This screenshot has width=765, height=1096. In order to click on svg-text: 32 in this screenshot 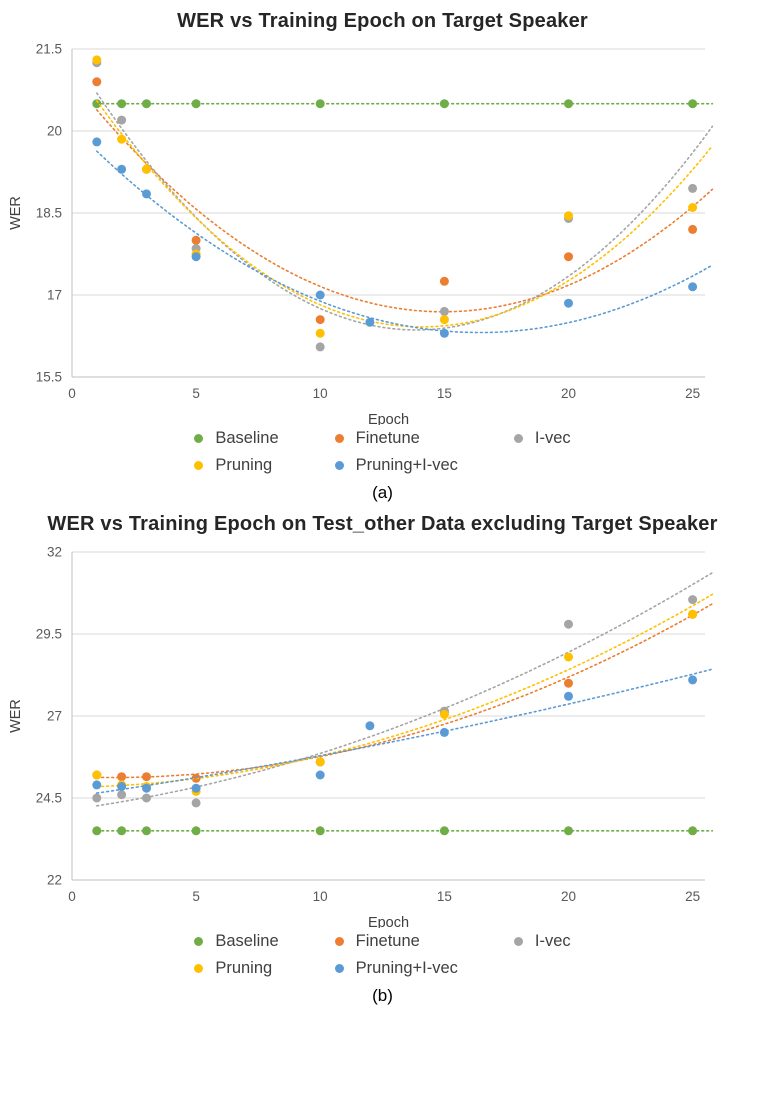, I will do `click(54, 552)`.